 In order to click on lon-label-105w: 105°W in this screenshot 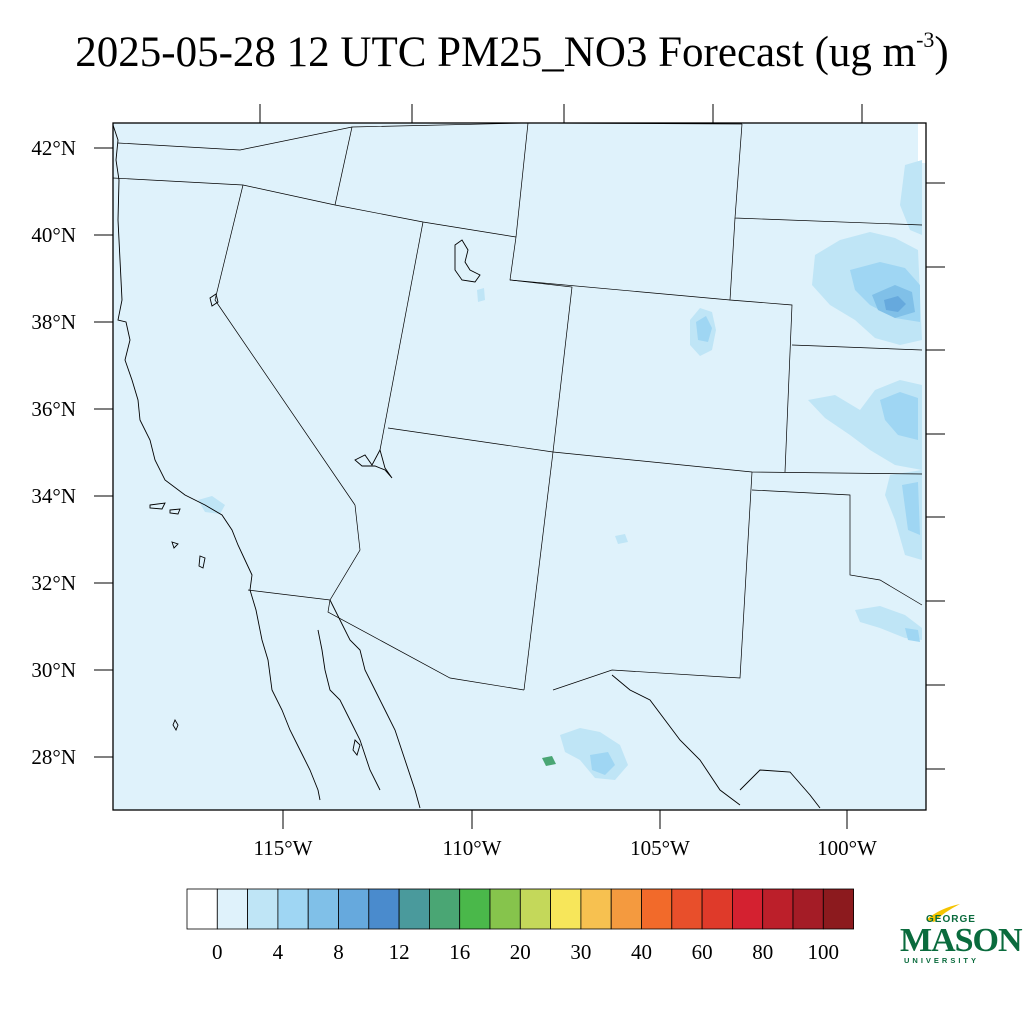, I will do `click(660, 848)`.